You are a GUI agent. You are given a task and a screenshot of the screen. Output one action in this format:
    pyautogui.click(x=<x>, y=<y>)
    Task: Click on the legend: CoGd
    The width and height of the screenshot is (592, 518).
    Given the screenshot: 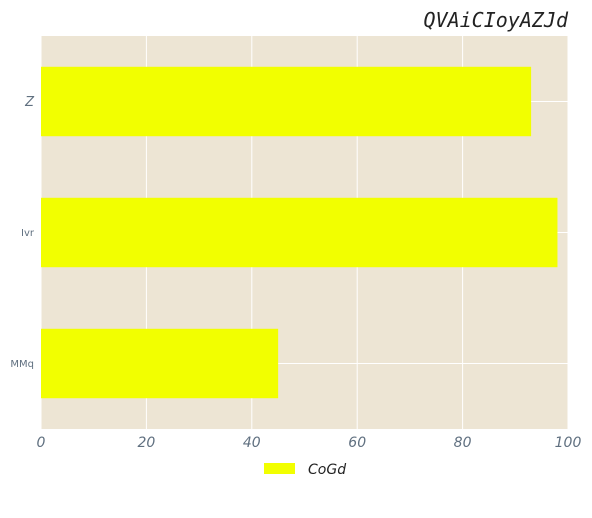 What is the action you would take?
    pyautogui.click(x=305, y=470)
    